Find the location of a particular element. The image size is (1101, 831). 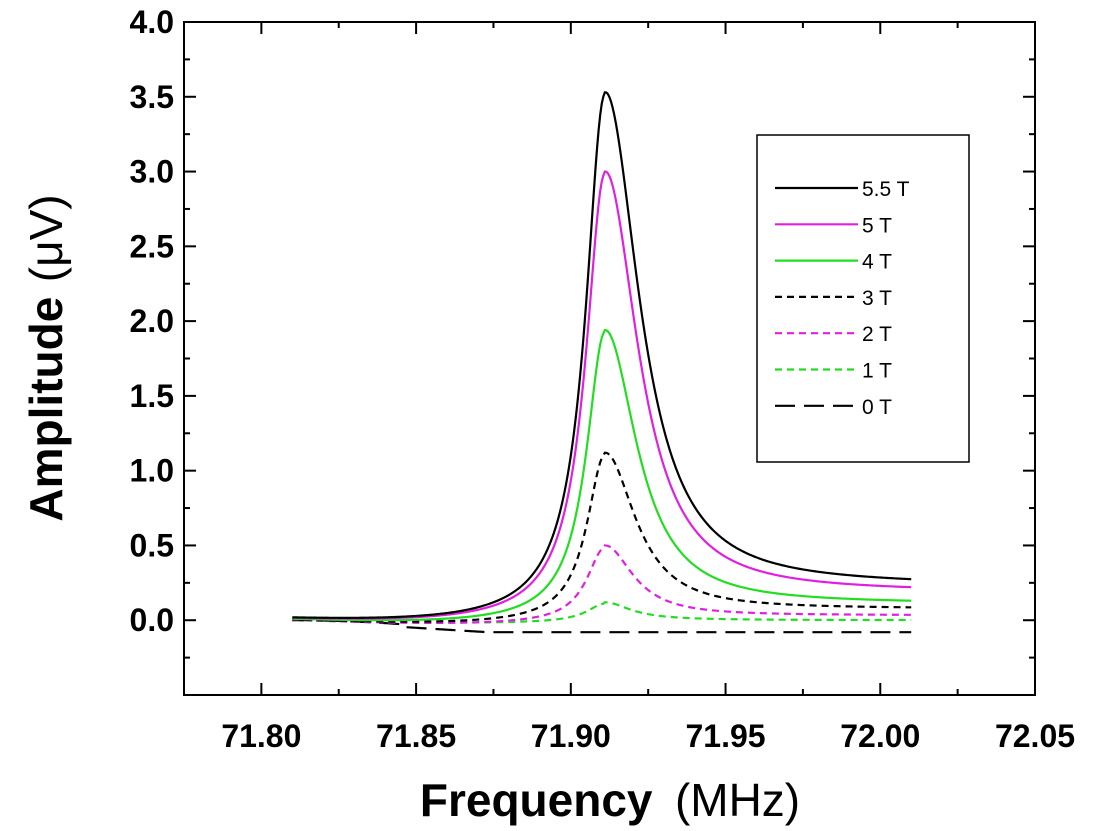

y-tick-label: 3.5 is located at coordinates (152, 97).